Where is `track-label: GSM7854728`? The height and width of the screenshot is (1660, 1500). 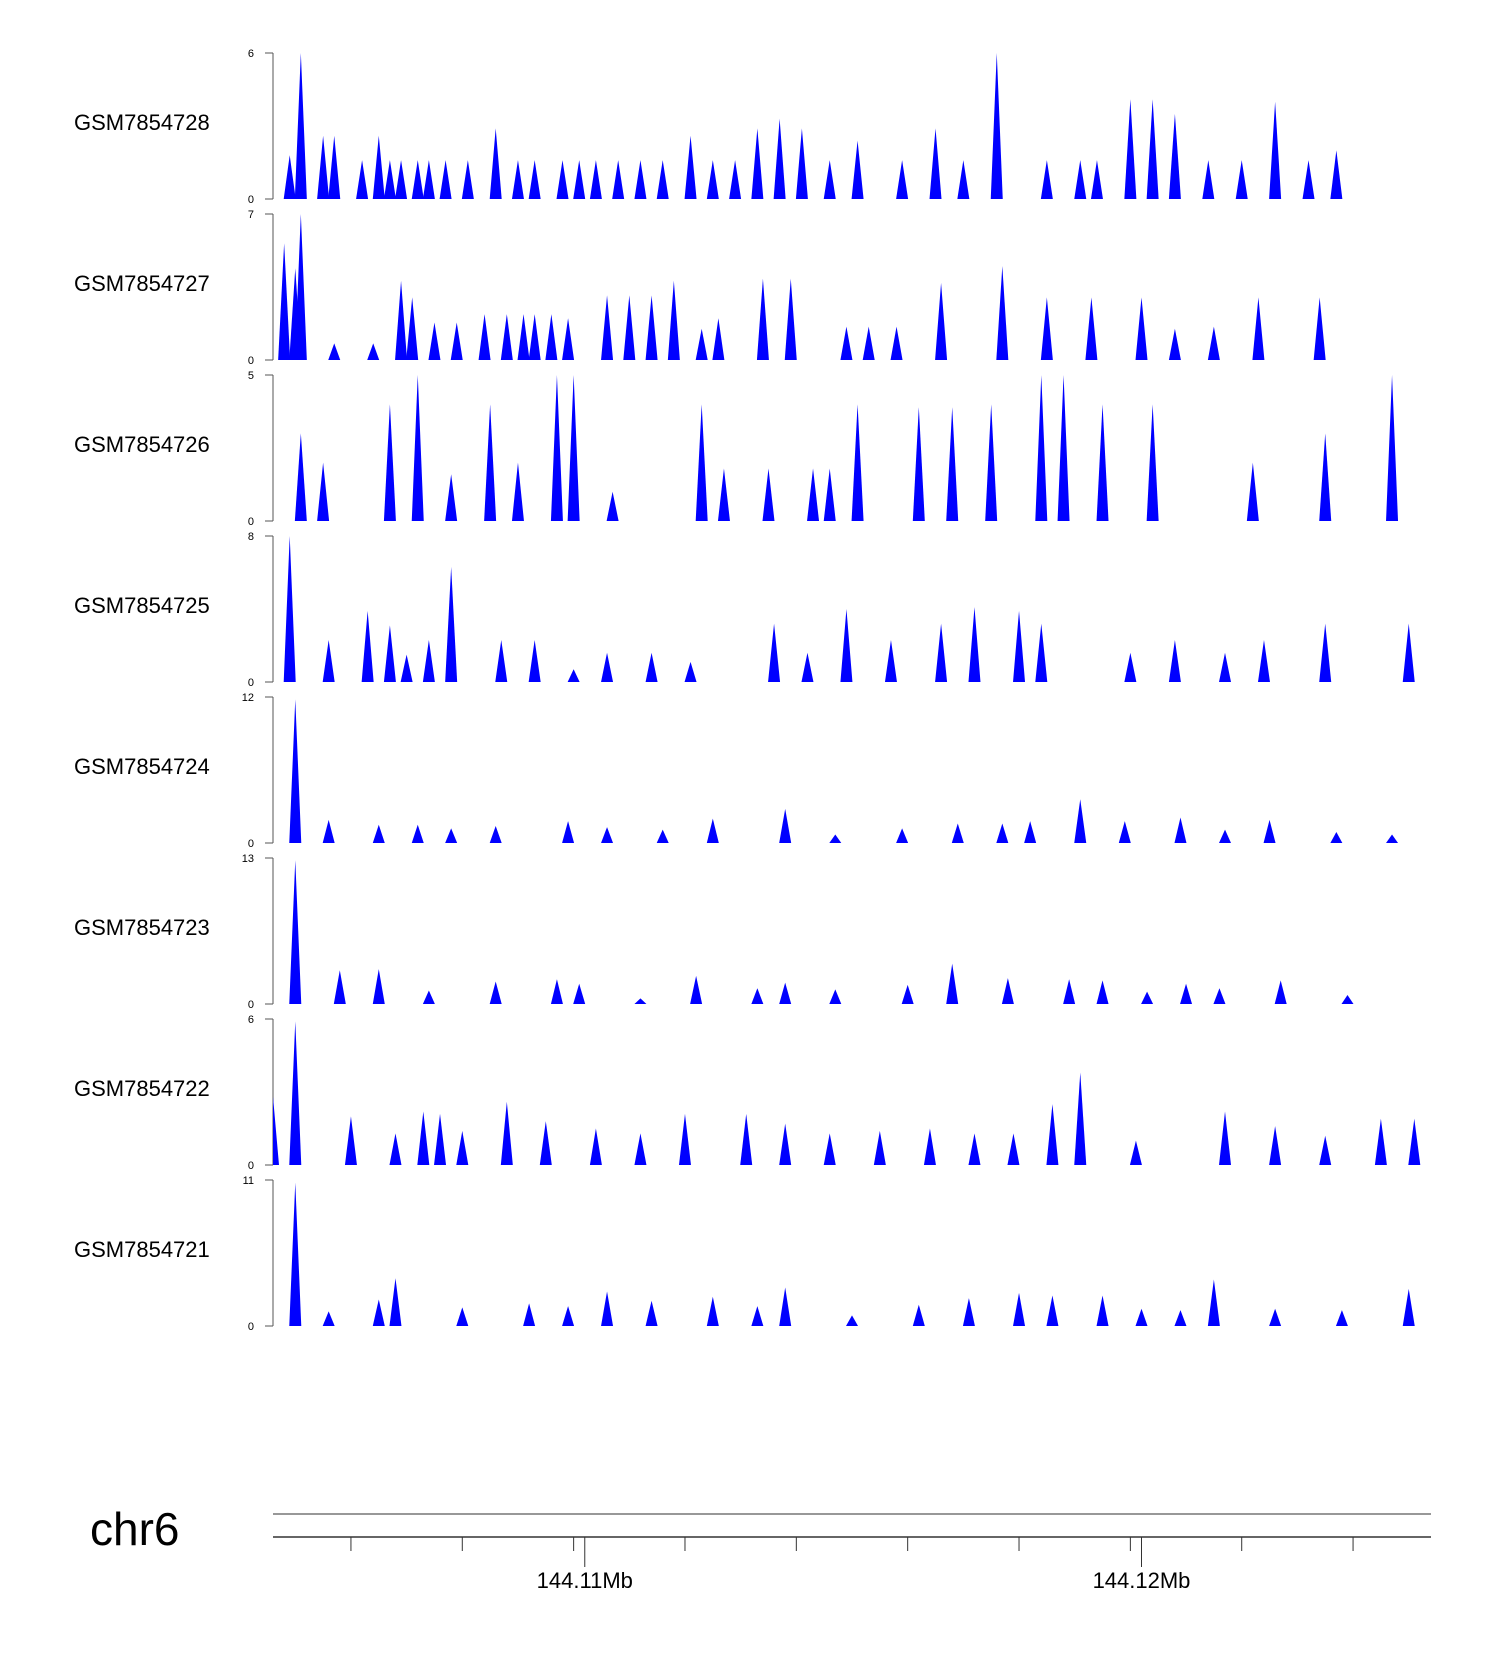
track-label: GSM7854728 is located at coordinates (142, 122).